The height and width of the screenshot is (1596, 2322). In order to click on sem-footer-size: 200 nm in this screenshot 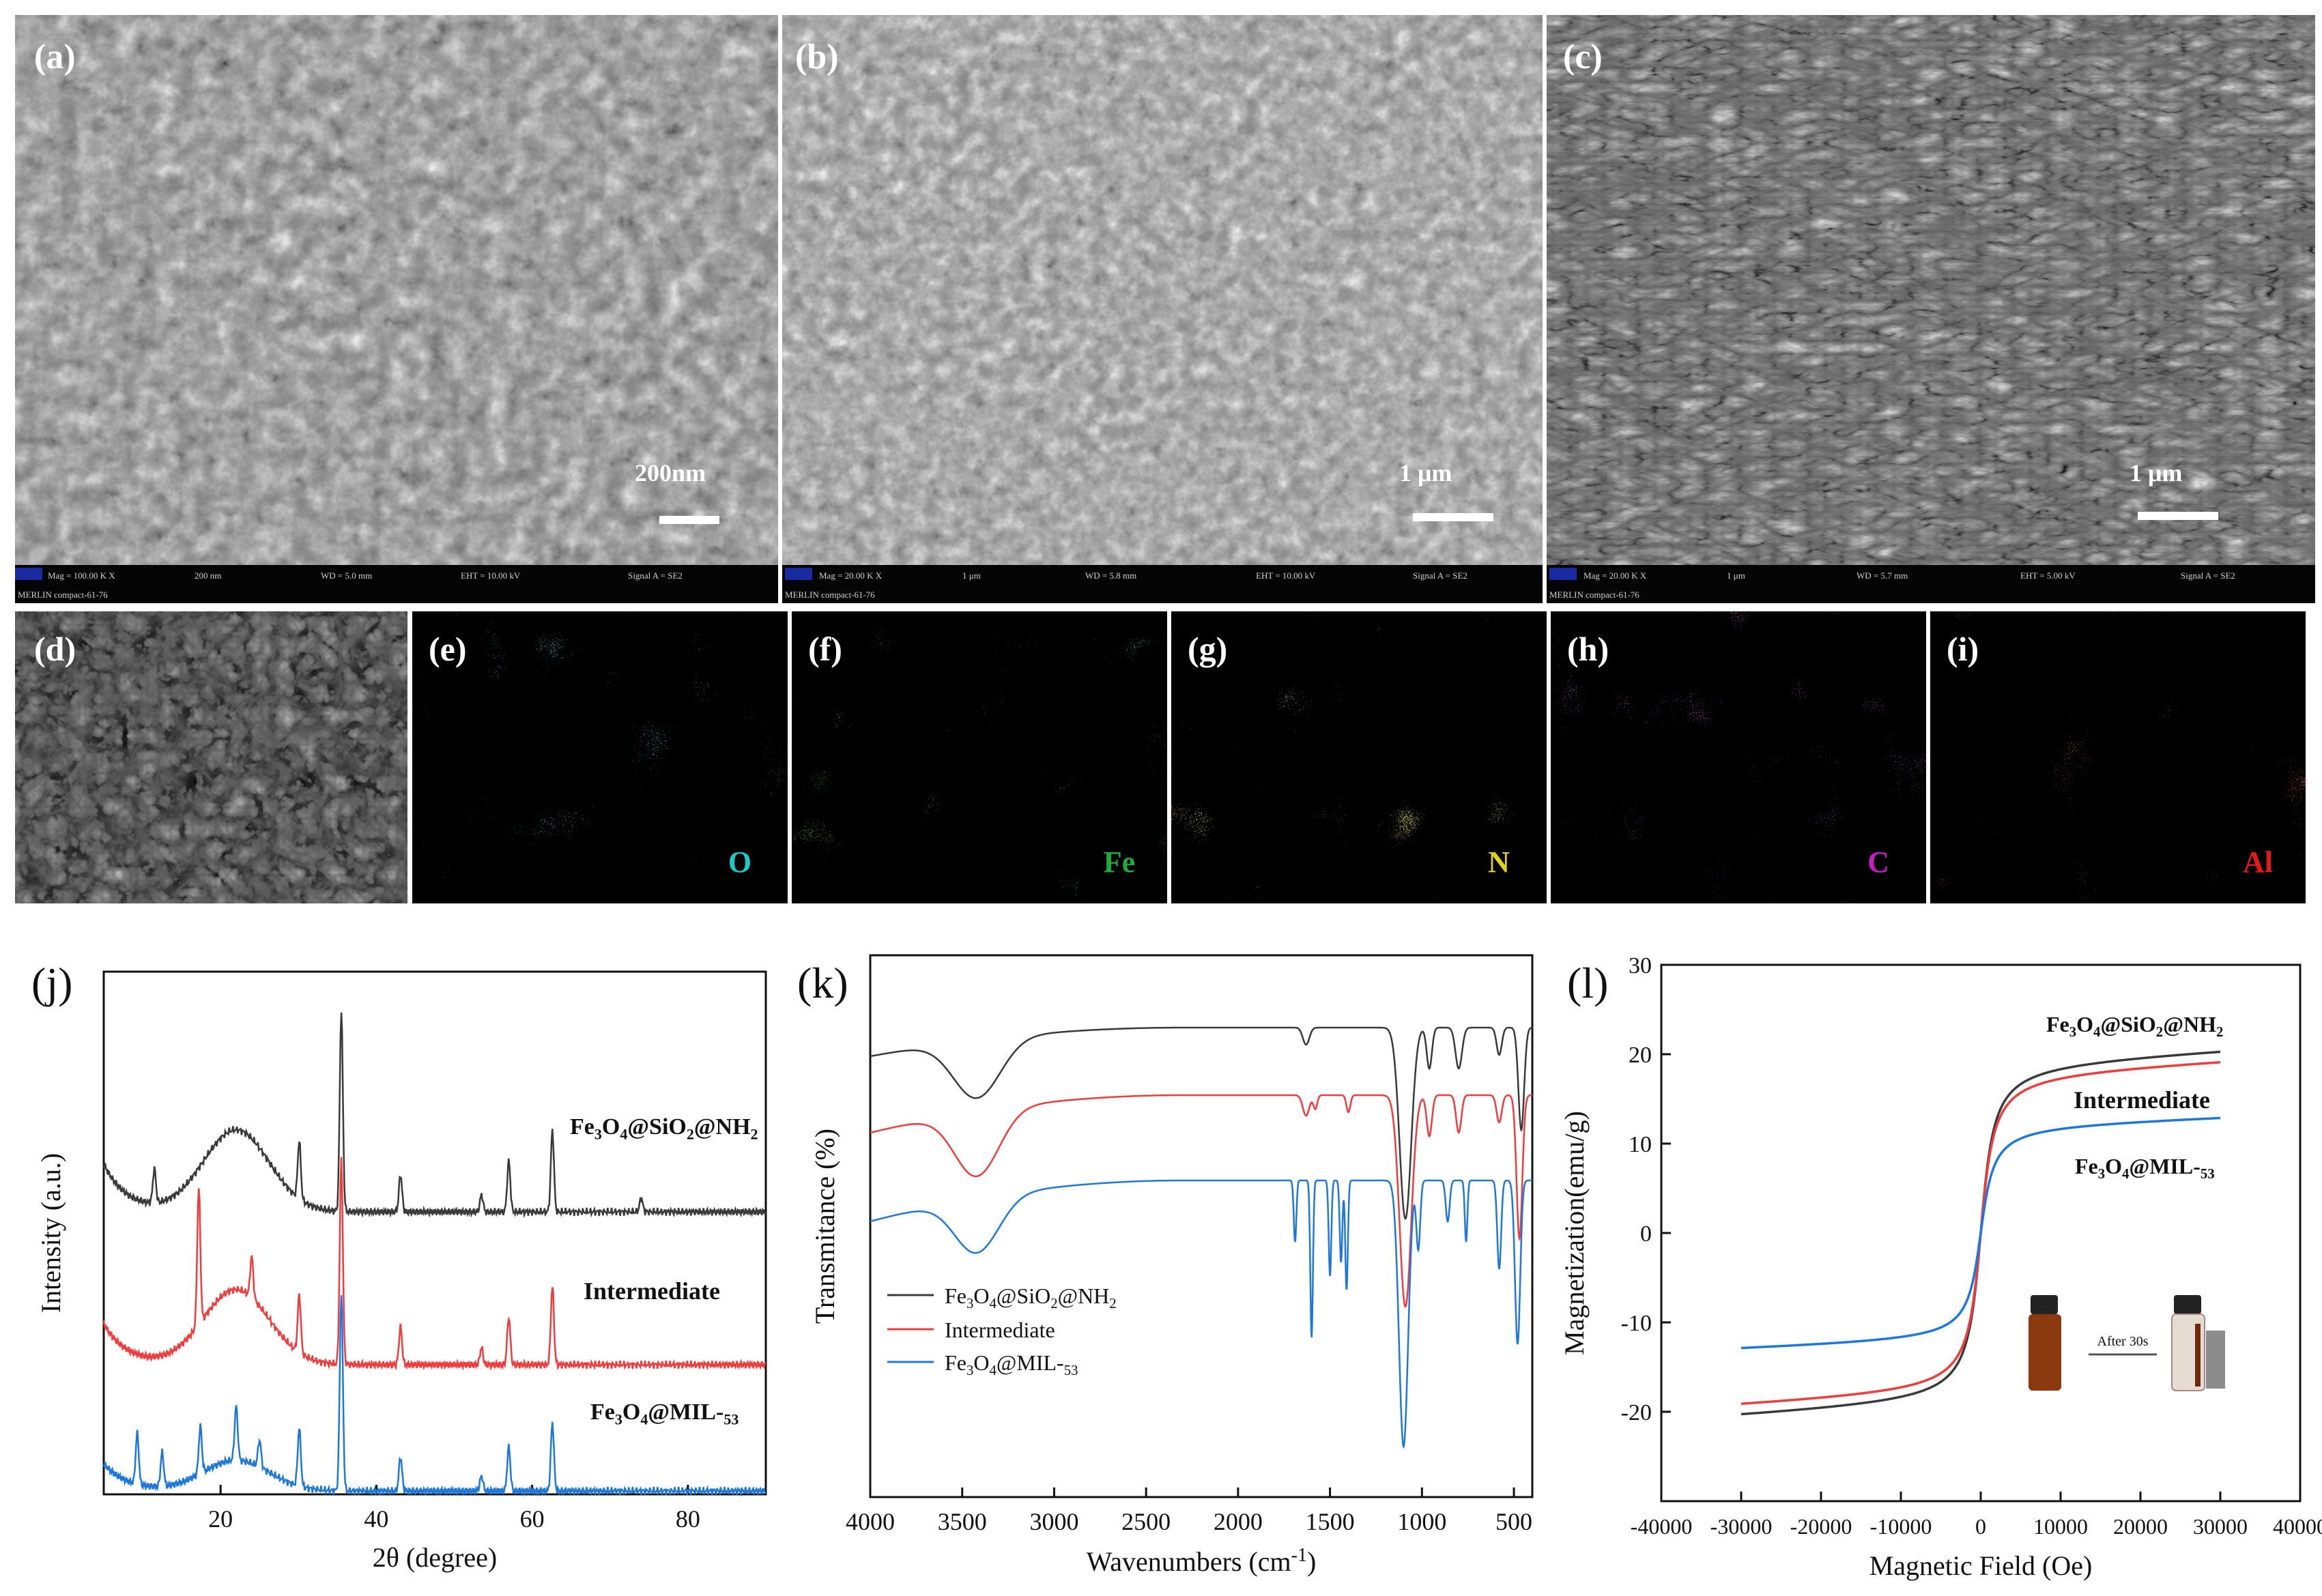, I will do `click(208, 575)`.